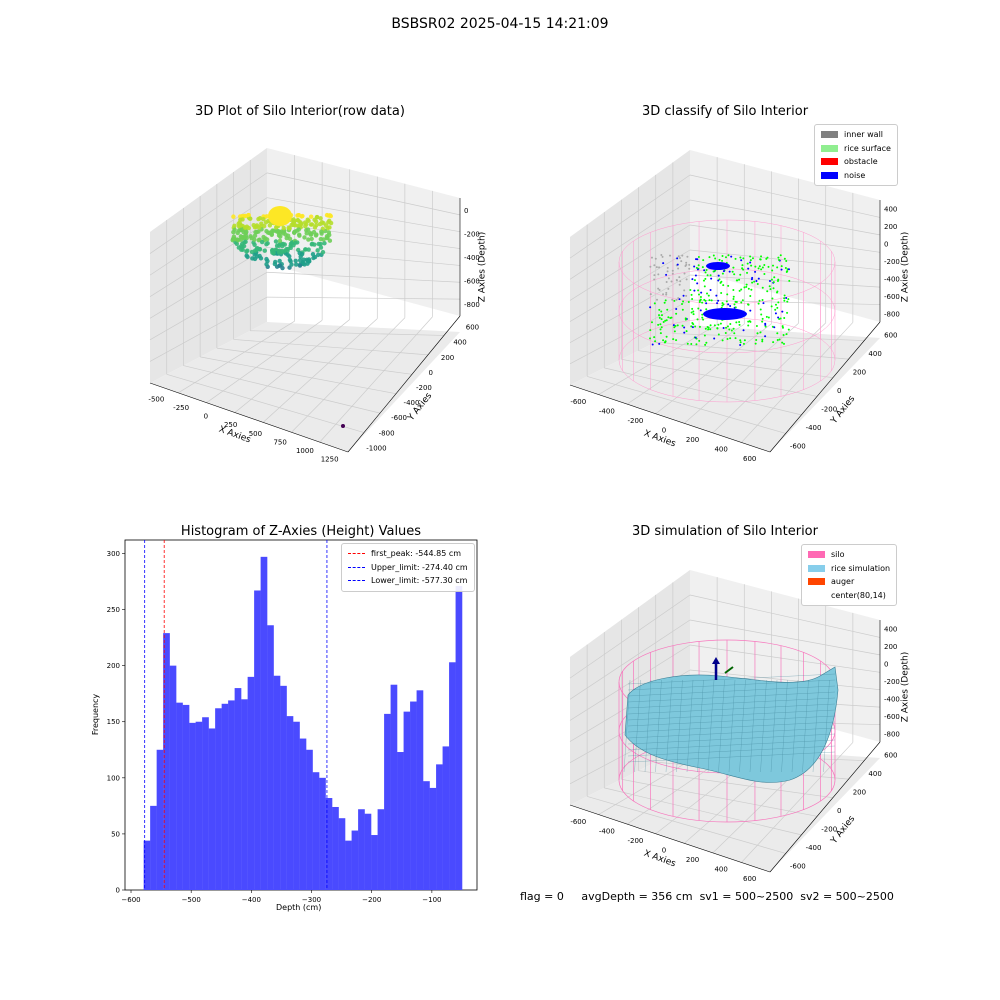  I want to click on simulation-y-tick: -200, so click(829, 830).